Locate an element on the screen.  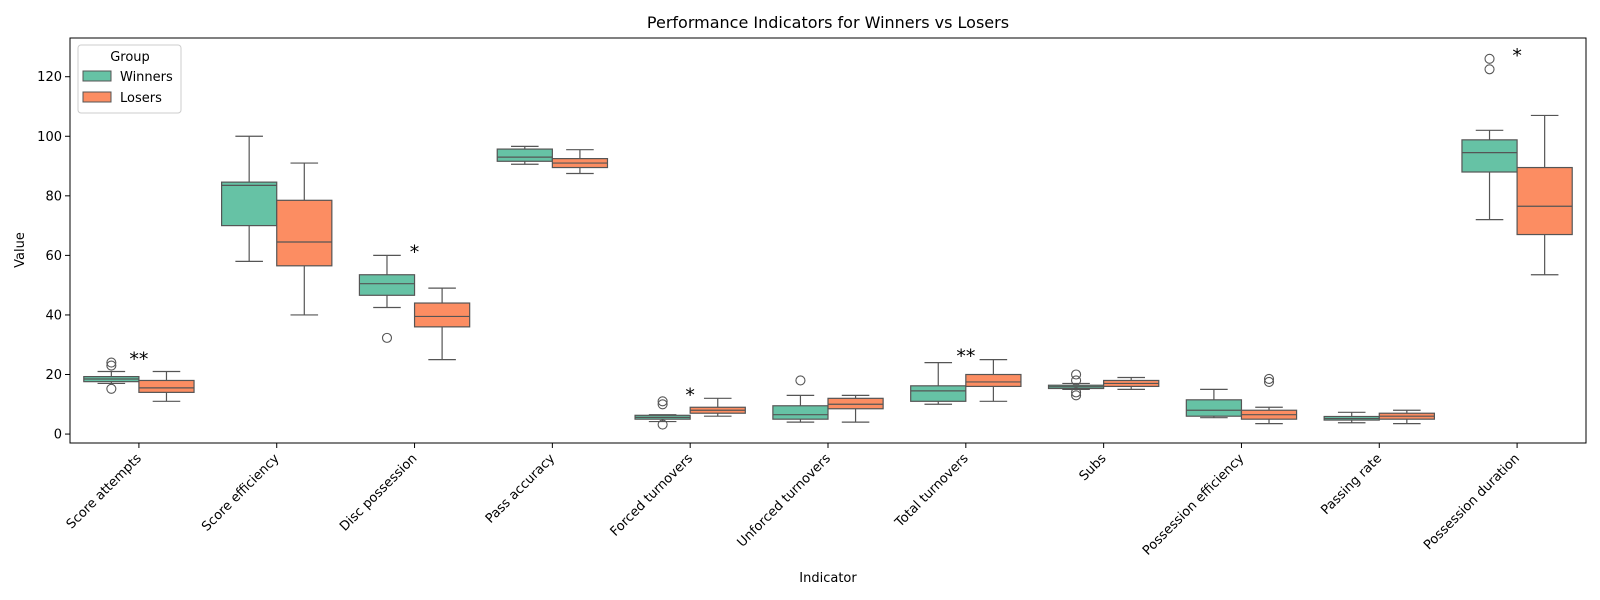
x-tick-label: Forced turnovers is located at coordinates (652, 495).